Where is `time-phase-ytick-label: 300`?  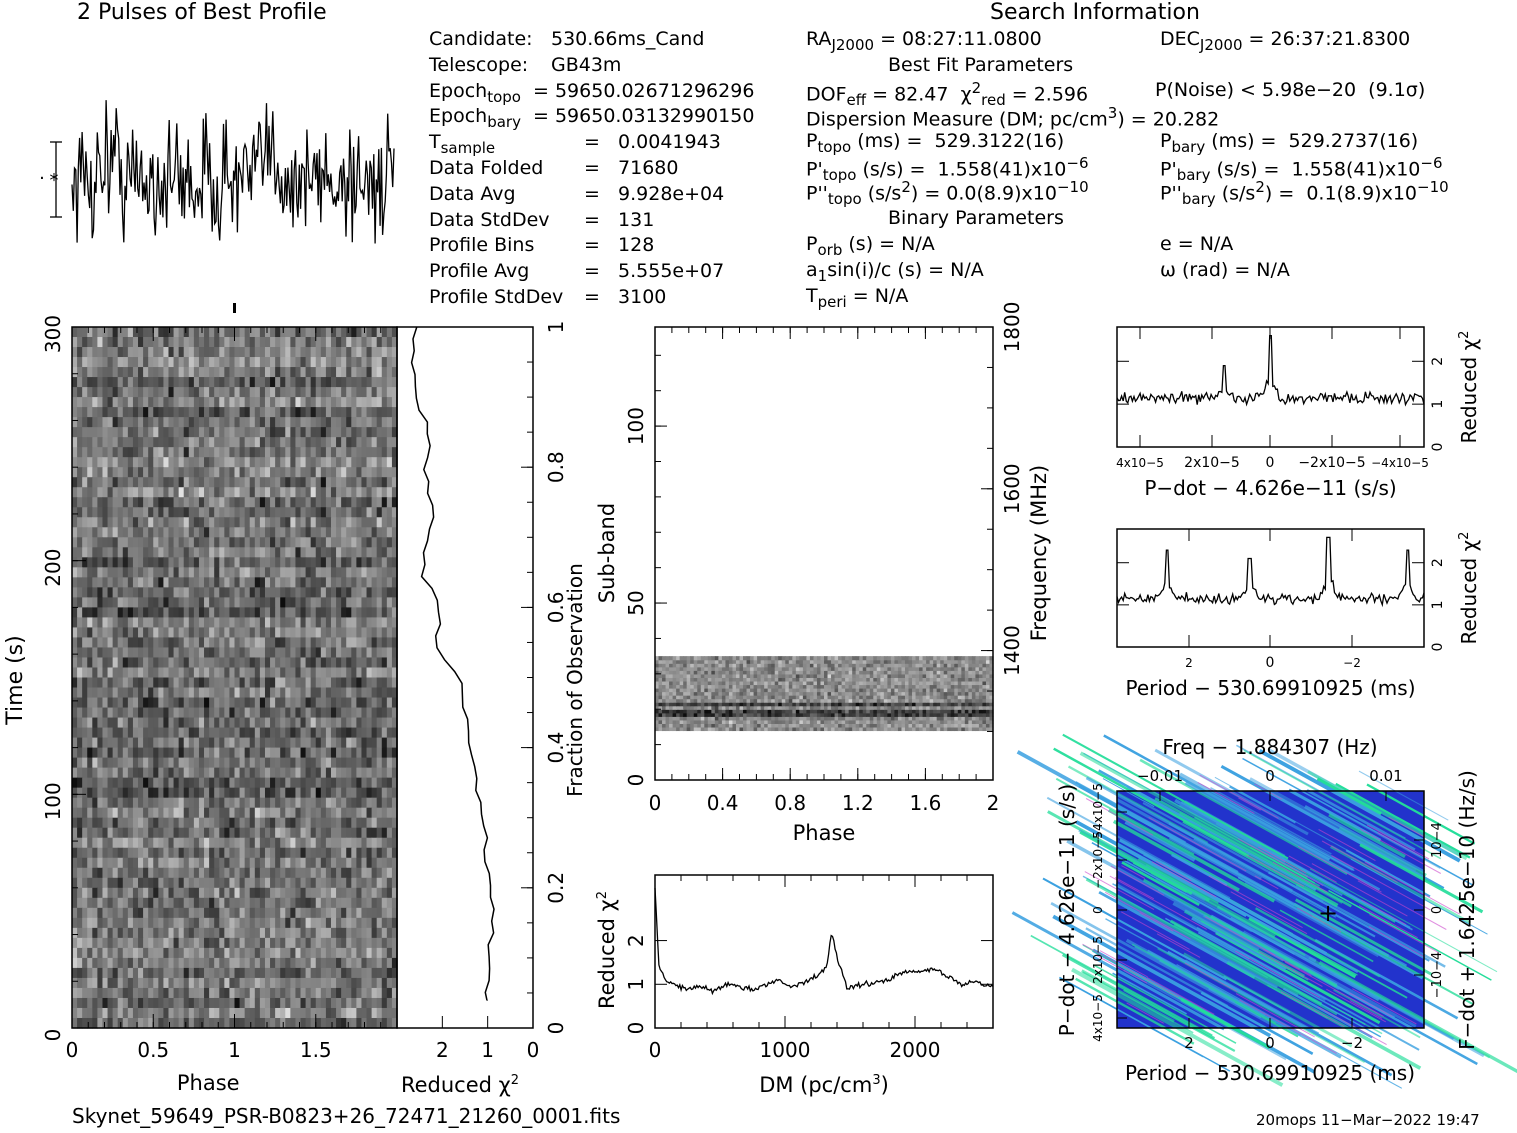 time-phase-ytick-label: 300 is located at coordinates (53, 334).